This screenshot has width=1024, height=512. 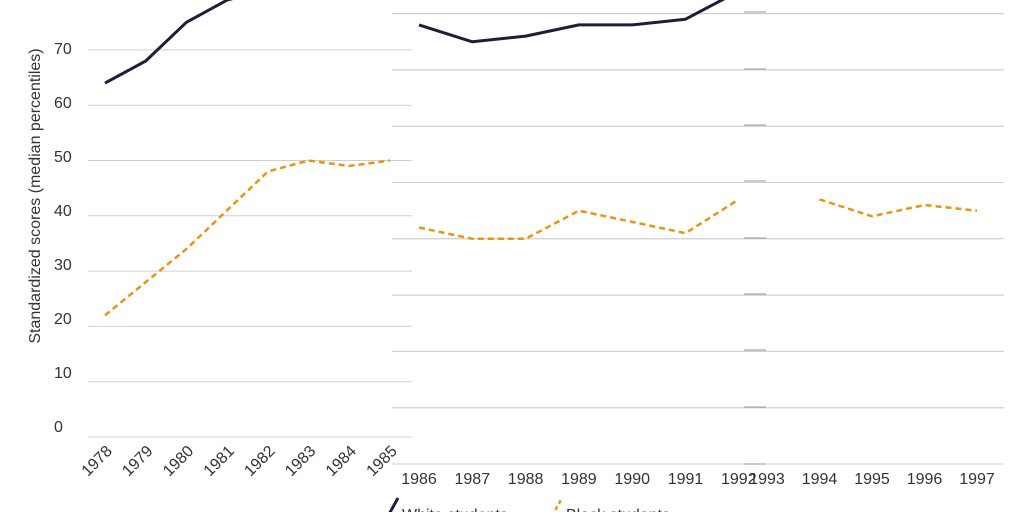 What do you see at coordinates (63, 103) in the screenshot?
I see `y-tick-label: 60` at bounding box center [63, 103].